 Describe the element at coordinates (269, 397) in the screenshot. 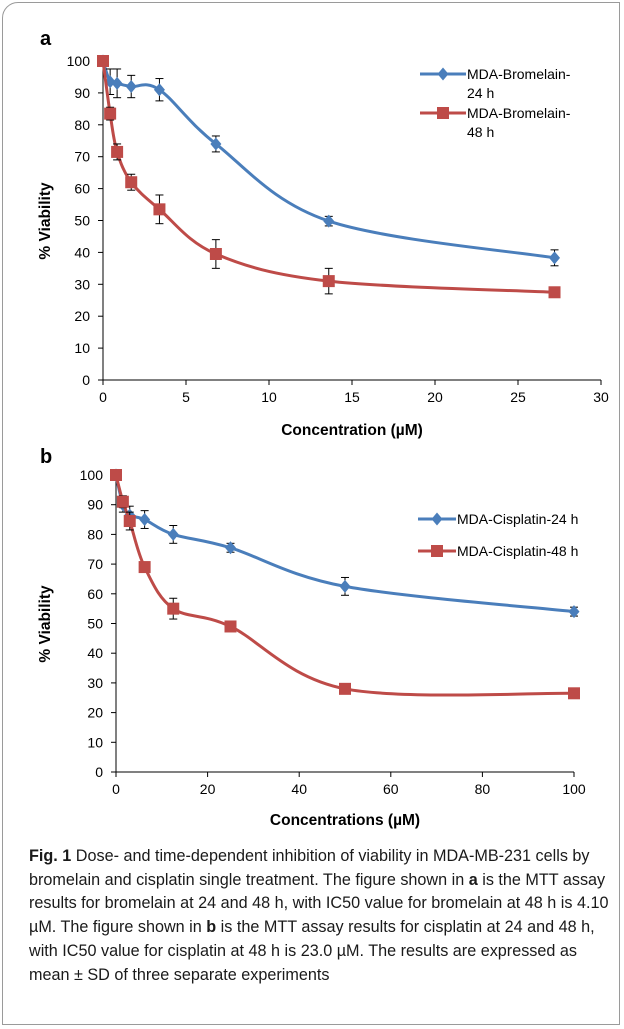

I see `x-tick-label-0-2: 10` at that location.